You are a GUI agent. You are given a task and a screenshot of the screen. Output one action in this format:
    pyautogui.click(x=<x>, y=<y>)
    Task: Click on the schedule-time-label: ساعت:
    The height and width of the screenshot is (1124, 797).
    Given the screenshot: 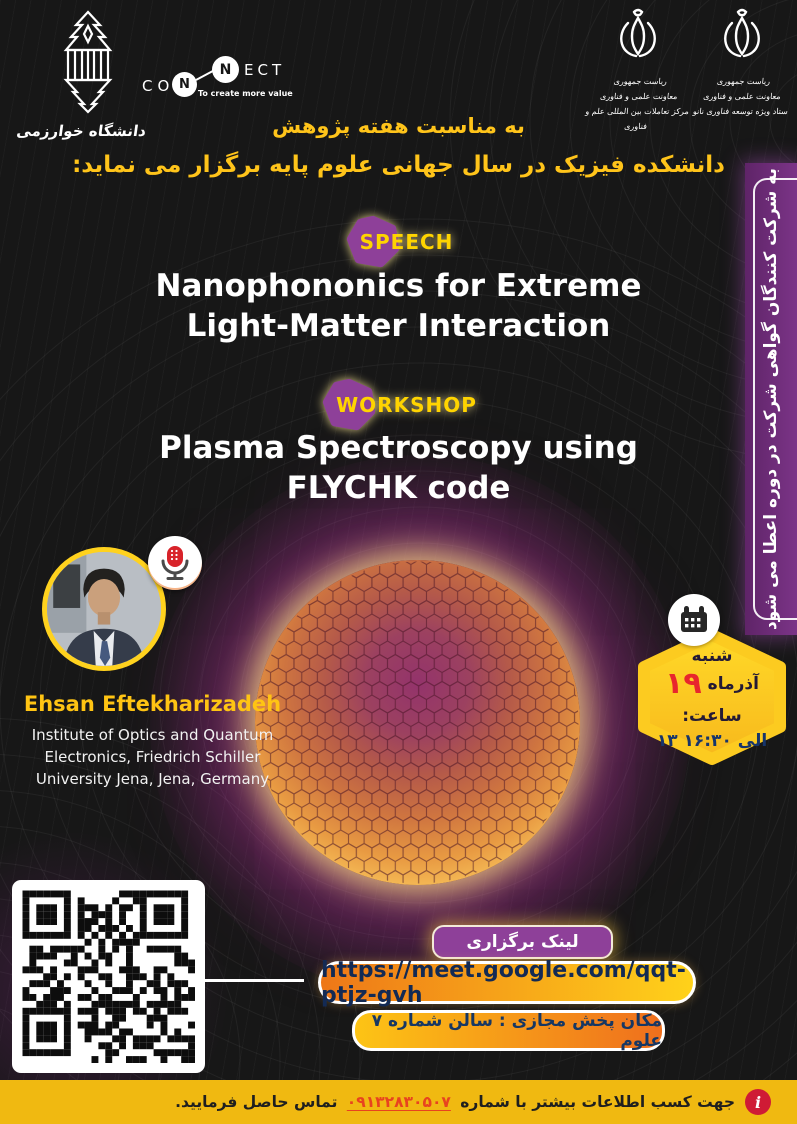 What is the action you would take?
    pyautogui.click(x=712, y=716)
    